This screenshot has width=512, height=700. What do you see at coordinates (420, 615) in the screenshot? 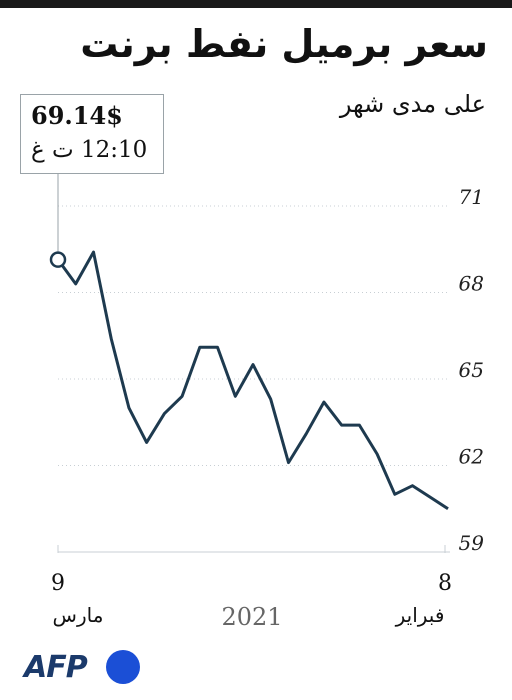
I see `x-end-month: فبراير` at bounding box center [420, 615].